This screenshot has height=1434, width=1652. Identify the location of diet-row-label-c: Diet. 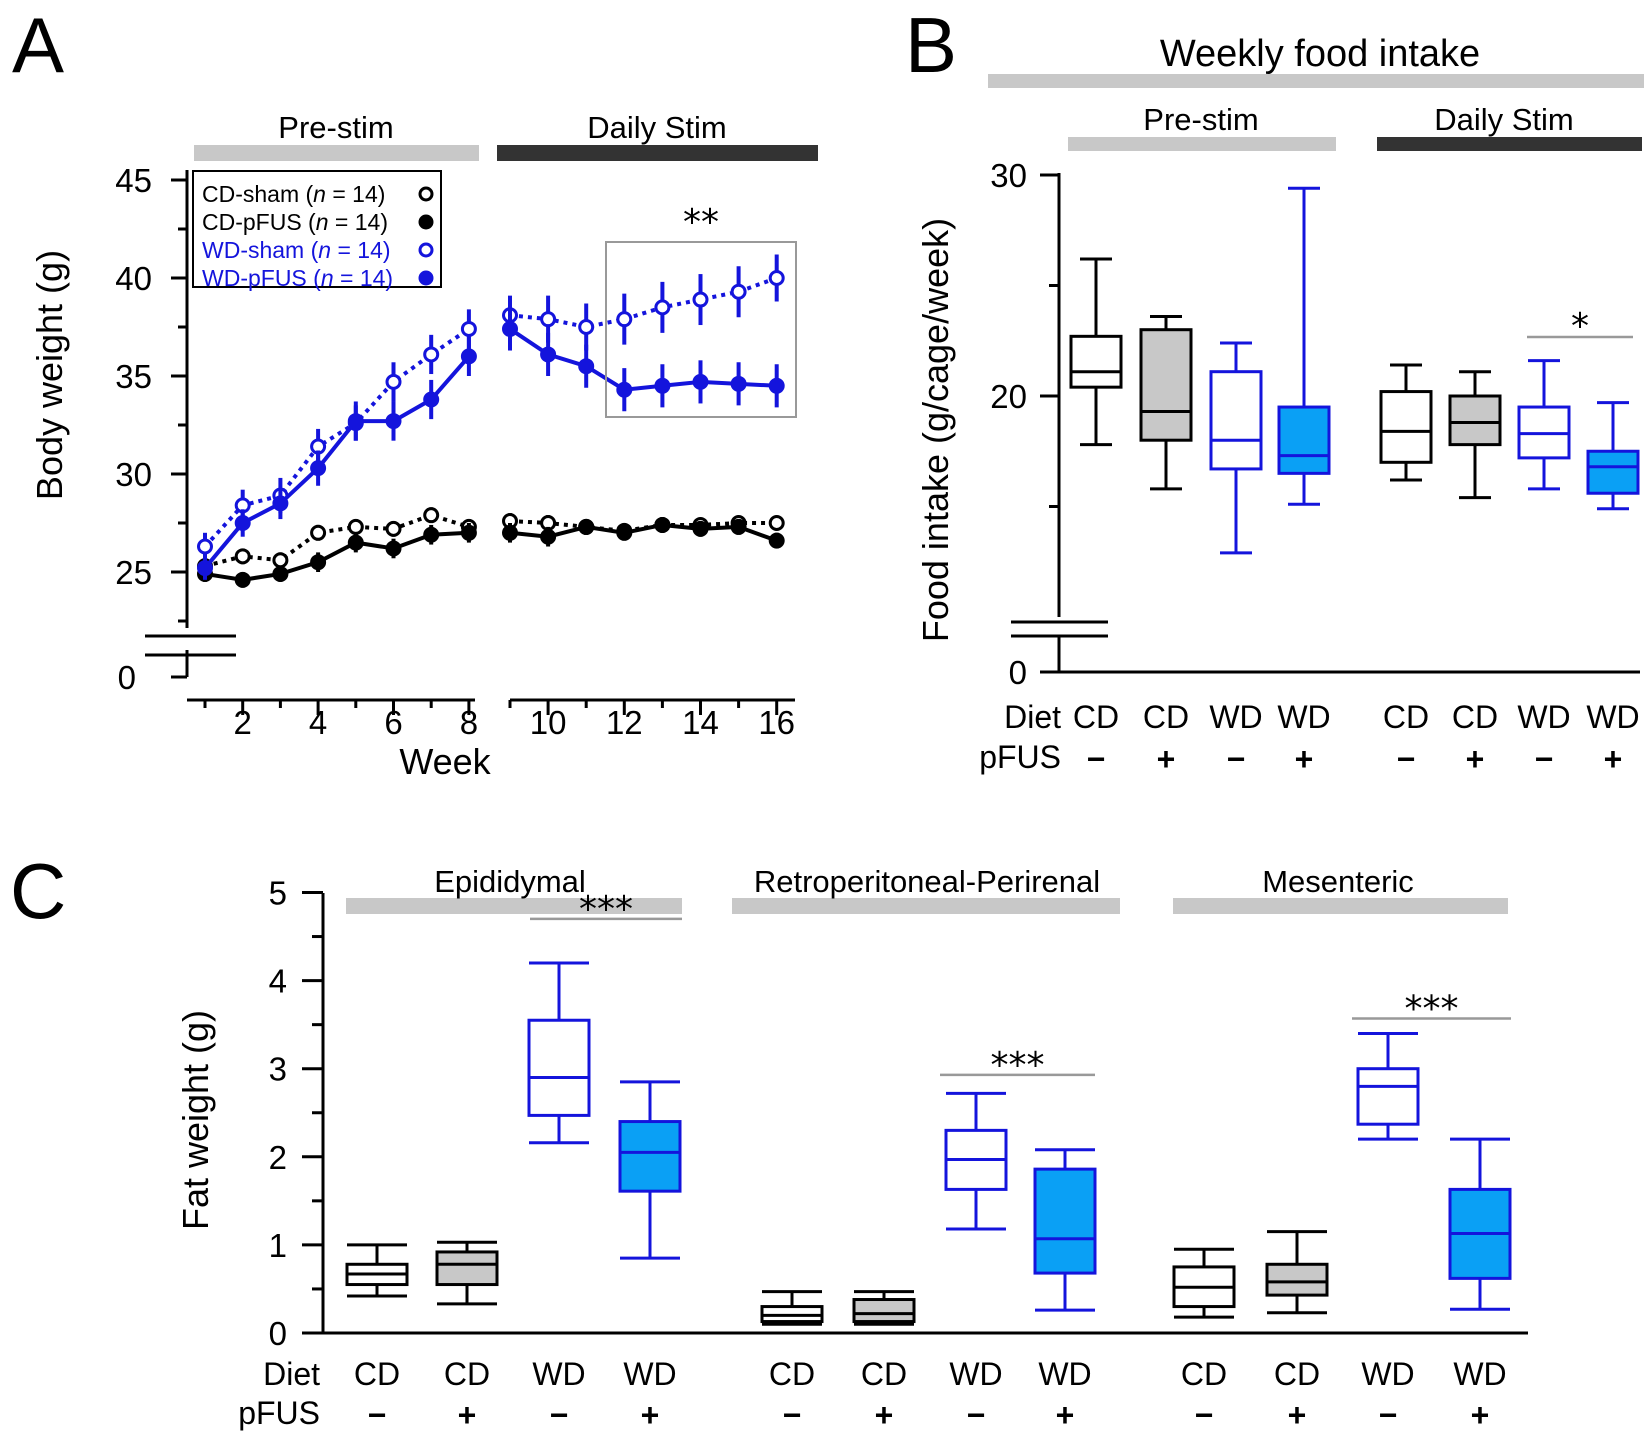
(291, 1374).